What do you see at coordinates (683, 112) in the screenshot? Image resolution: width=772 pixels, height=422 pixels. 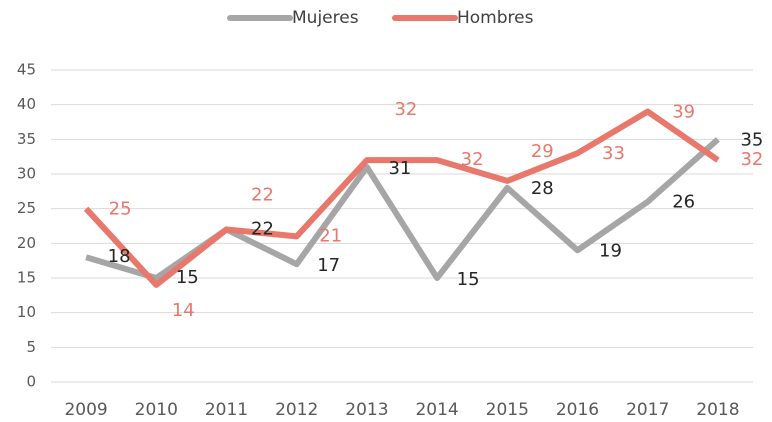 I see `data-label: 39` at bounding box center [683, 112].